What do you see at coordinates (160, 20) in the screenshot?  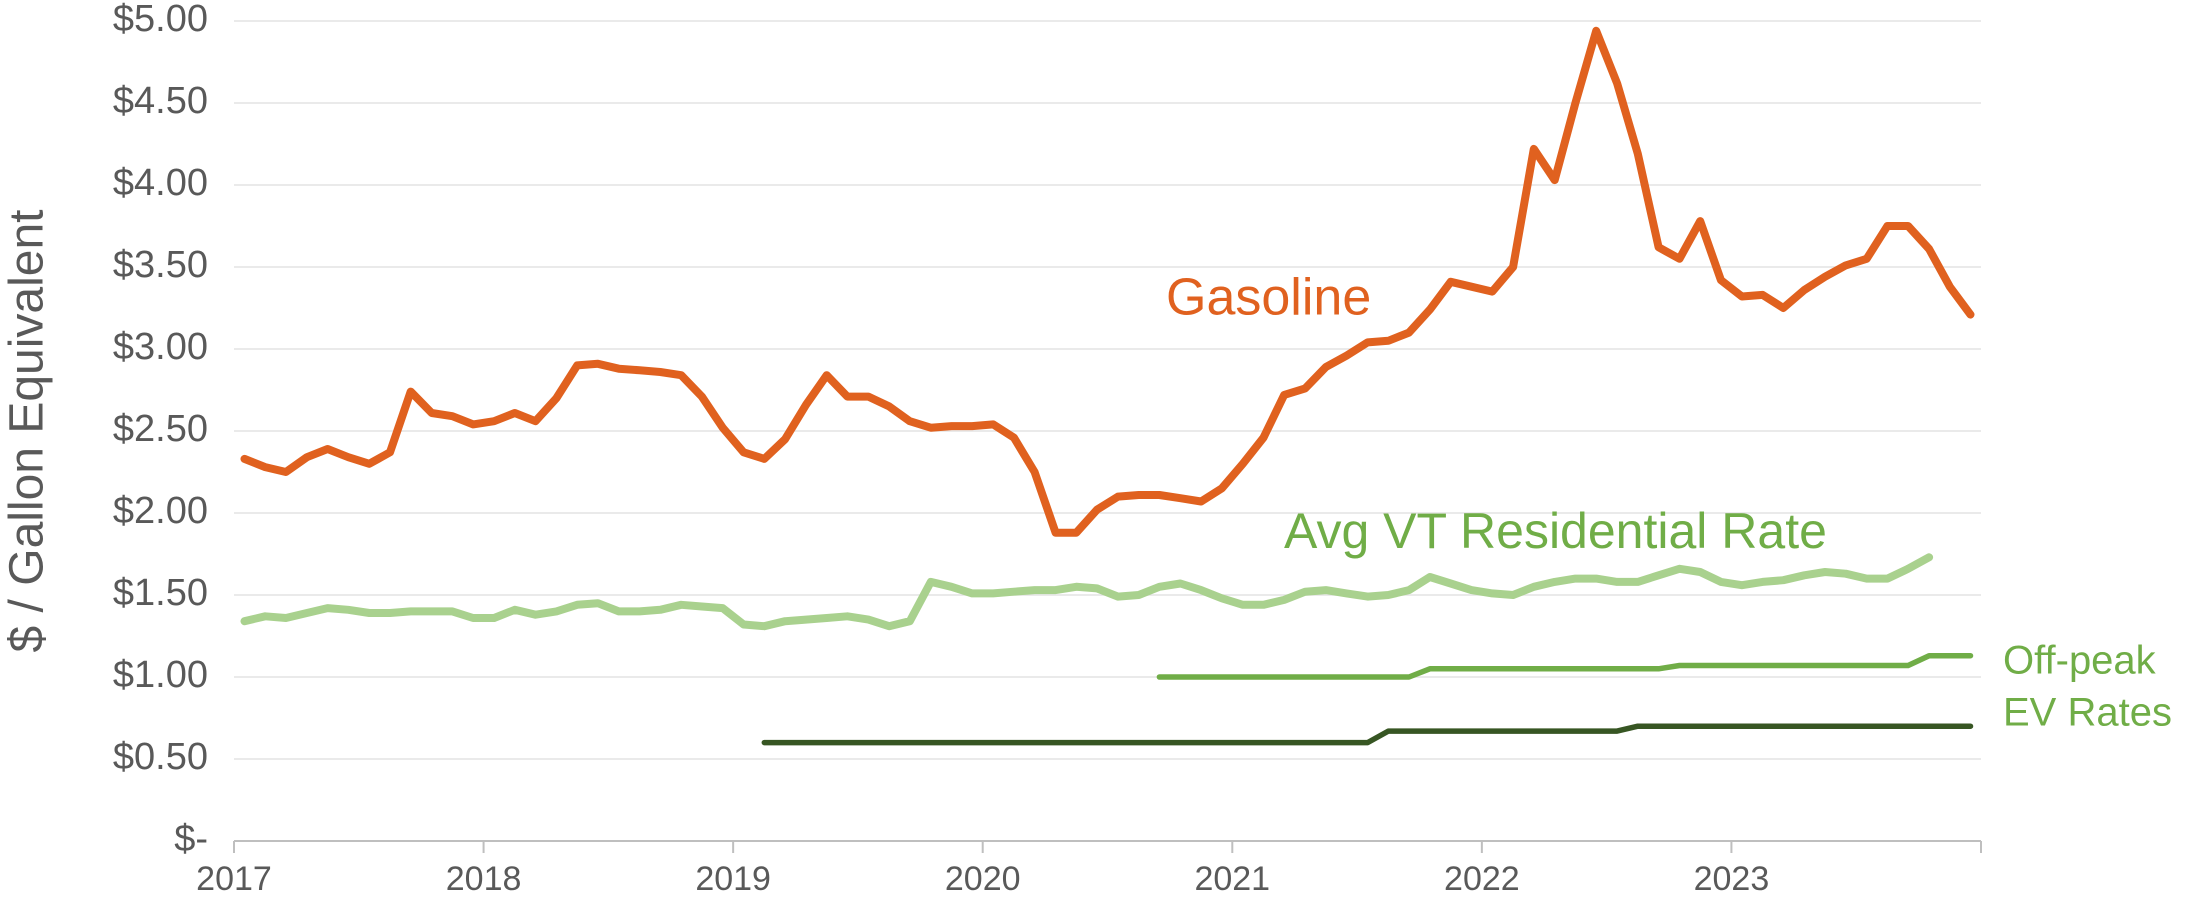 I see `y-tick-label: $5.00` at bounding box center [160, 20].